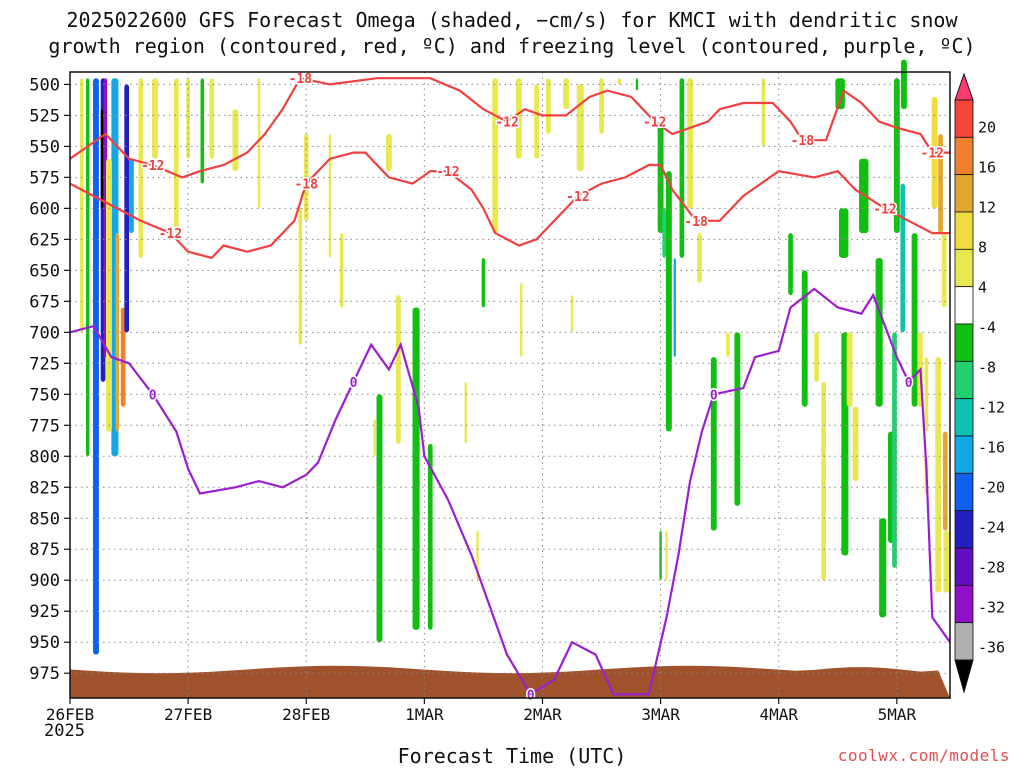 This screenshot has height=768, width=1024. I want to click on colorbar-label: 8, so click(982, 247).